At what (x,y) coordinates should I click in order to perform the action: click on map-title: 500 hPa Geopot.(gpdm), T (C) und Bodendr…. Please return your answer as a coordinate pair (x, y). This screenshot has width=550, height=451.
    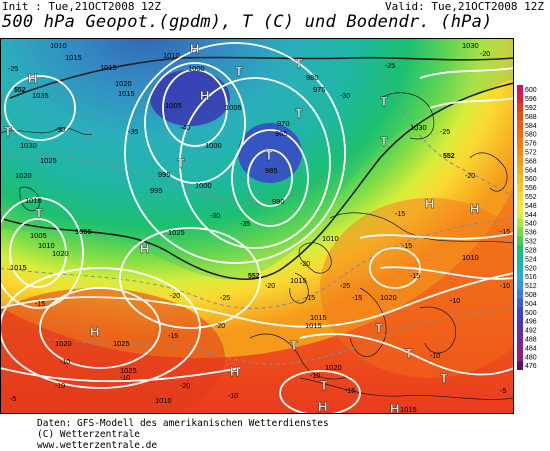
    Looking at the image, I should click on (247, 22).